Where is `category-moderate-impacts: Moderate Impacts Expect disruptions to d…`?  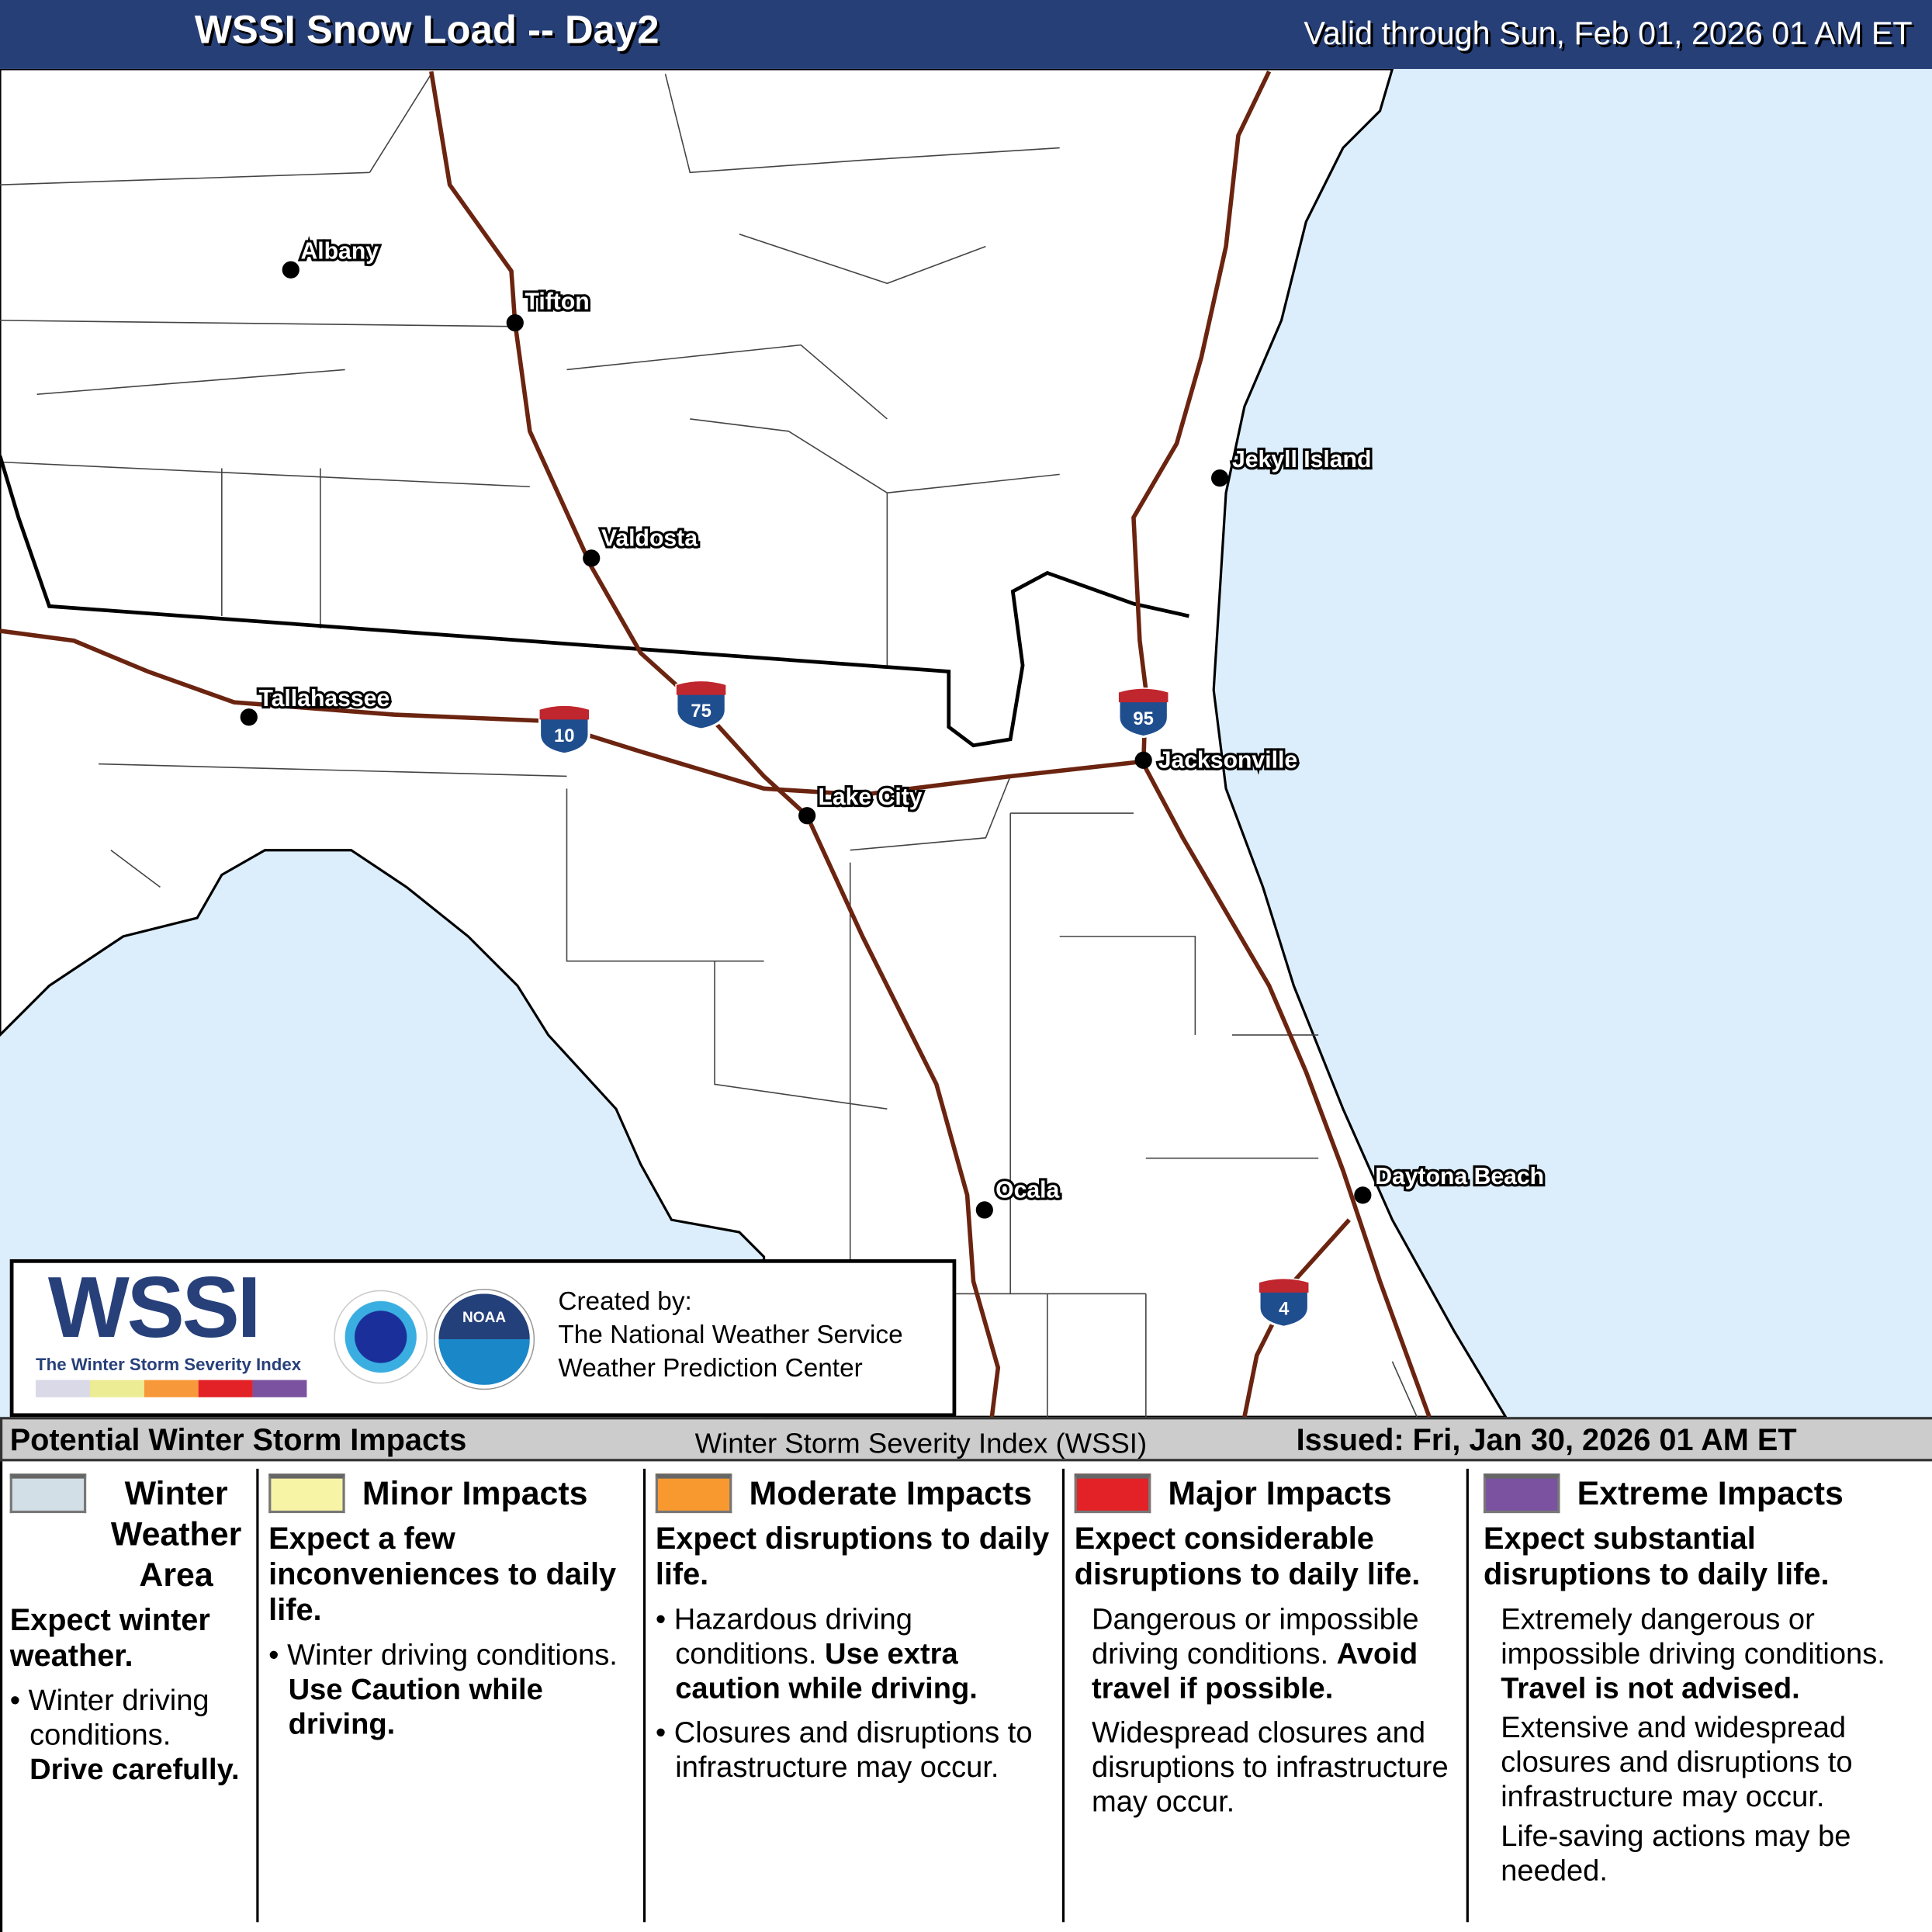 category-moderate-impacts: Moderate Impacts Expect disruptions to d… is located at coordinates (852, 1629).